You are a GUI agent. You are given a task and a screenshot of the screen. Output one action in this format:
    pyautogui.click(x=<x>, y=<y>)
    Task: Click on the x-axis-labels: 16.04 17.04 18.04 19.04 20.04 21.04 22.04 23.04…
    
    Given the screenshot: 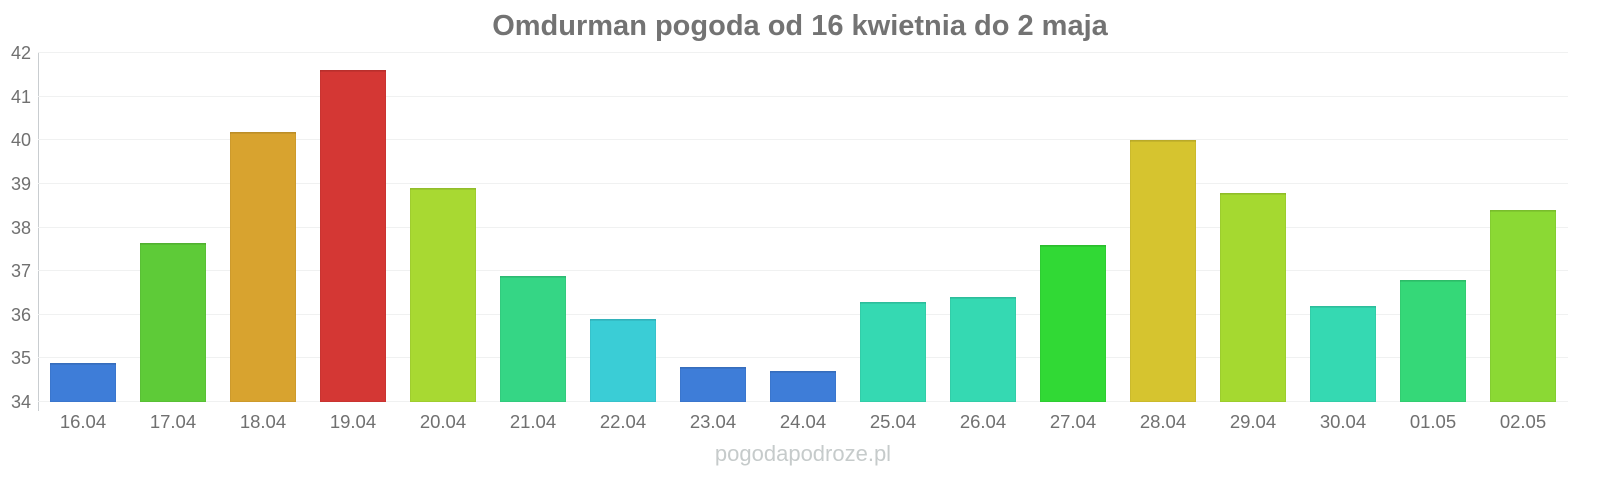 What is the action you would take?
    pyautogui.click(x=803, y=422)
    